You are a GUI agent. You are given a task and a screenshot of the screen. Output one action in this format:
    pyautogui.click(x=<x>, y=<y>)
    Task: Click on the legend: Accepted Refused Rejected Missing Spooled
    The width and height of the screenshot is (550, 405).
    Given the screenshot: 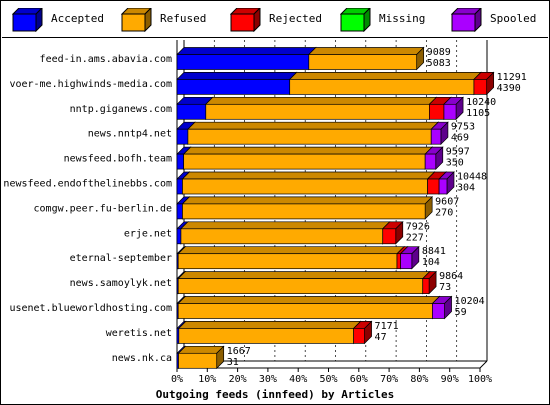 What is the action you would take?
    pyautogui.click(x=275, y=20)
    